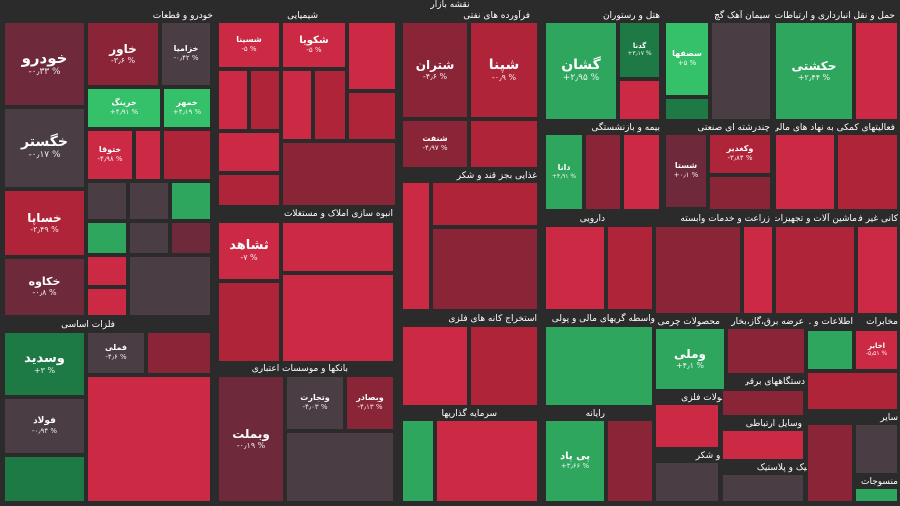 Image resolution: width=900 pixels, height=506 pixels. I want to click on stock-tile-vemelli: وملی +۴٫۱ %, so click(690, 359).